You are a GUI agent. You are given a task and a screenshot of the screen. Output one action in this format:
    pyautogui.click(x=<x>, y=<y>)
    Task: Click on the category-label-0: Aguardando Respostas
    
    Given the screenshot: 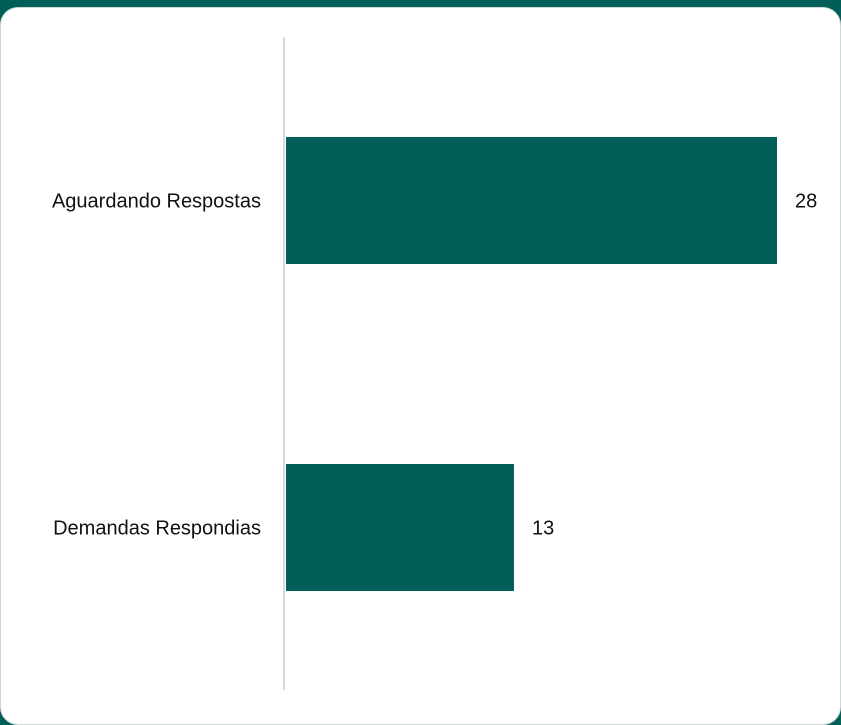 What is the action you would take?
    pyautogui.click(x=156, y=202)
    